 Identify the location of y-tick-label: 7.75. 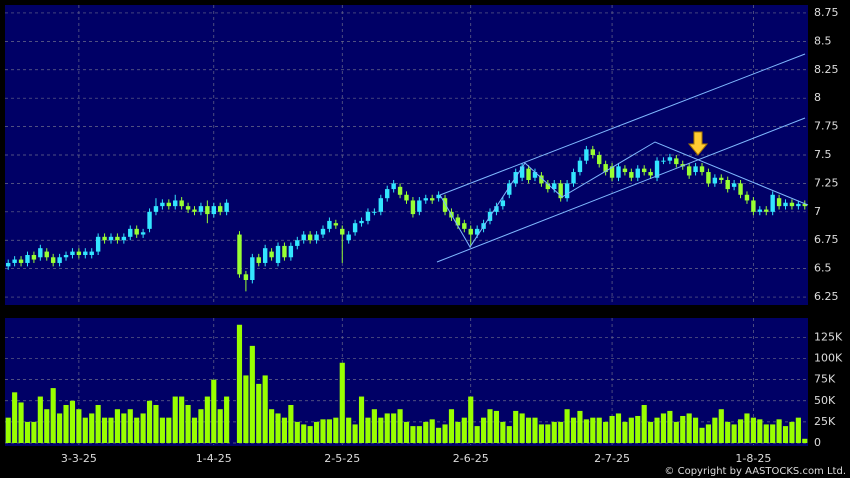
(826, 126).